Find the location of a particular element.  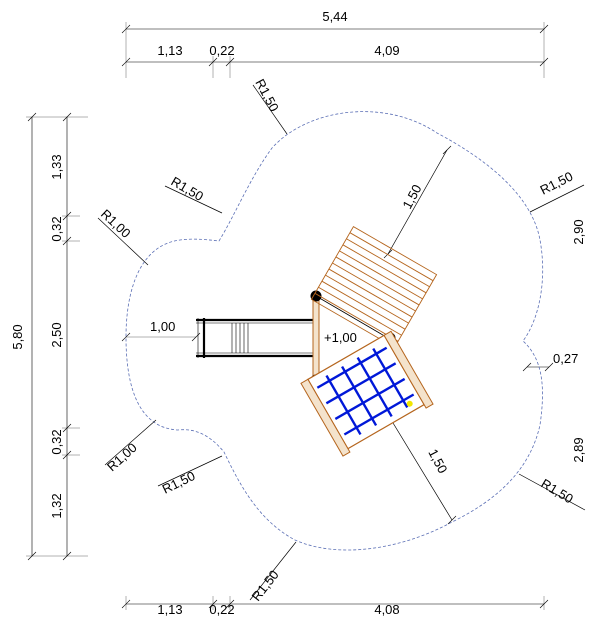

top-segment-2-dimension: 0,22 is located at coordinates (221, 50).